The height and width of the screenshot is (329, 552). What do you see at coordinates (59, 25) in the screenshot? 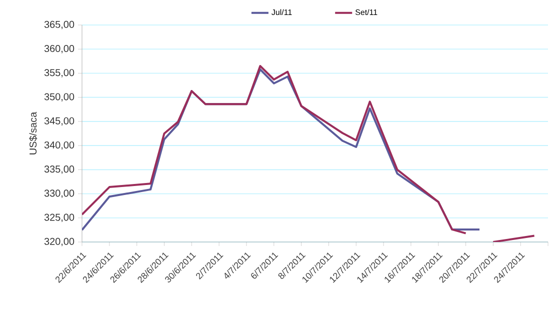
I see `y-tick-label: 365,00` at bounding box center [59, 25].